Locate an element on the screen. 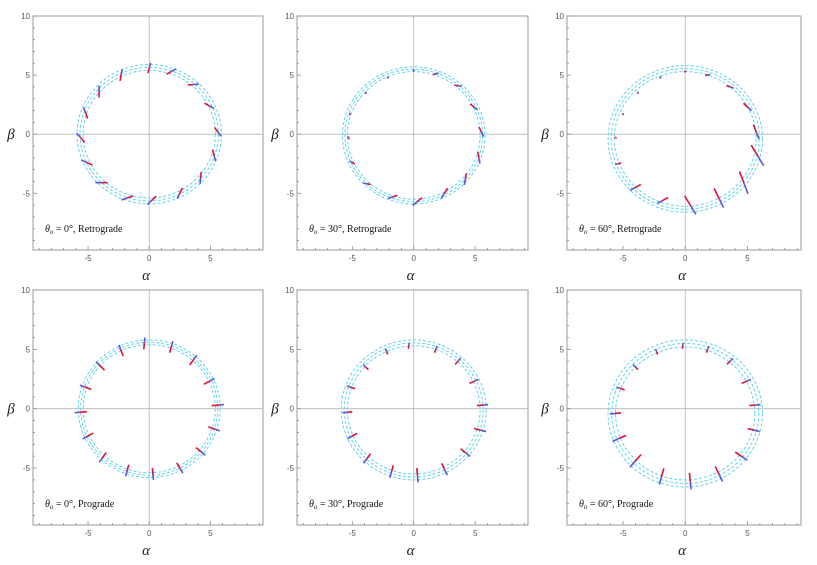 The image size is (817, 565). y-tick-label: 5 is located at coordinates (562, 349).